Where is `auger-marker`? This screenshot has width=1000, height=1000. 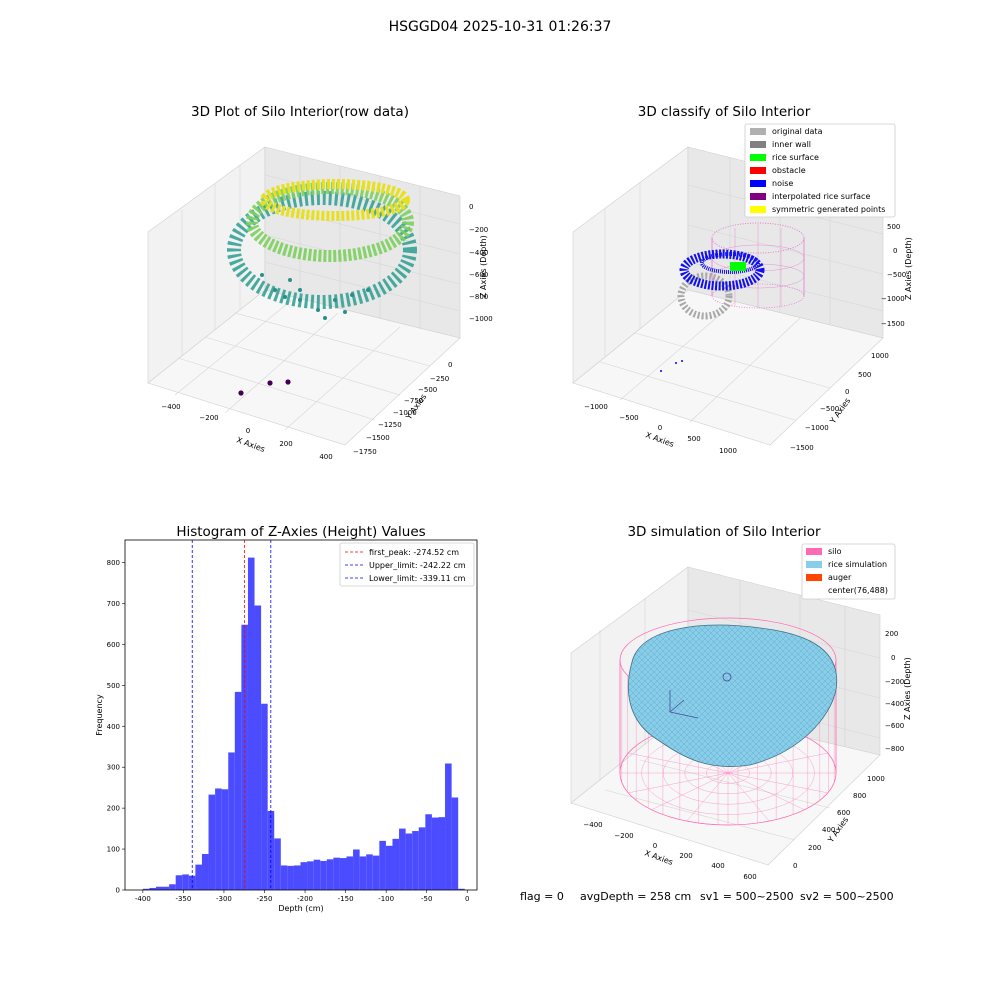
auger-marker is located at coordinates (700, 695).